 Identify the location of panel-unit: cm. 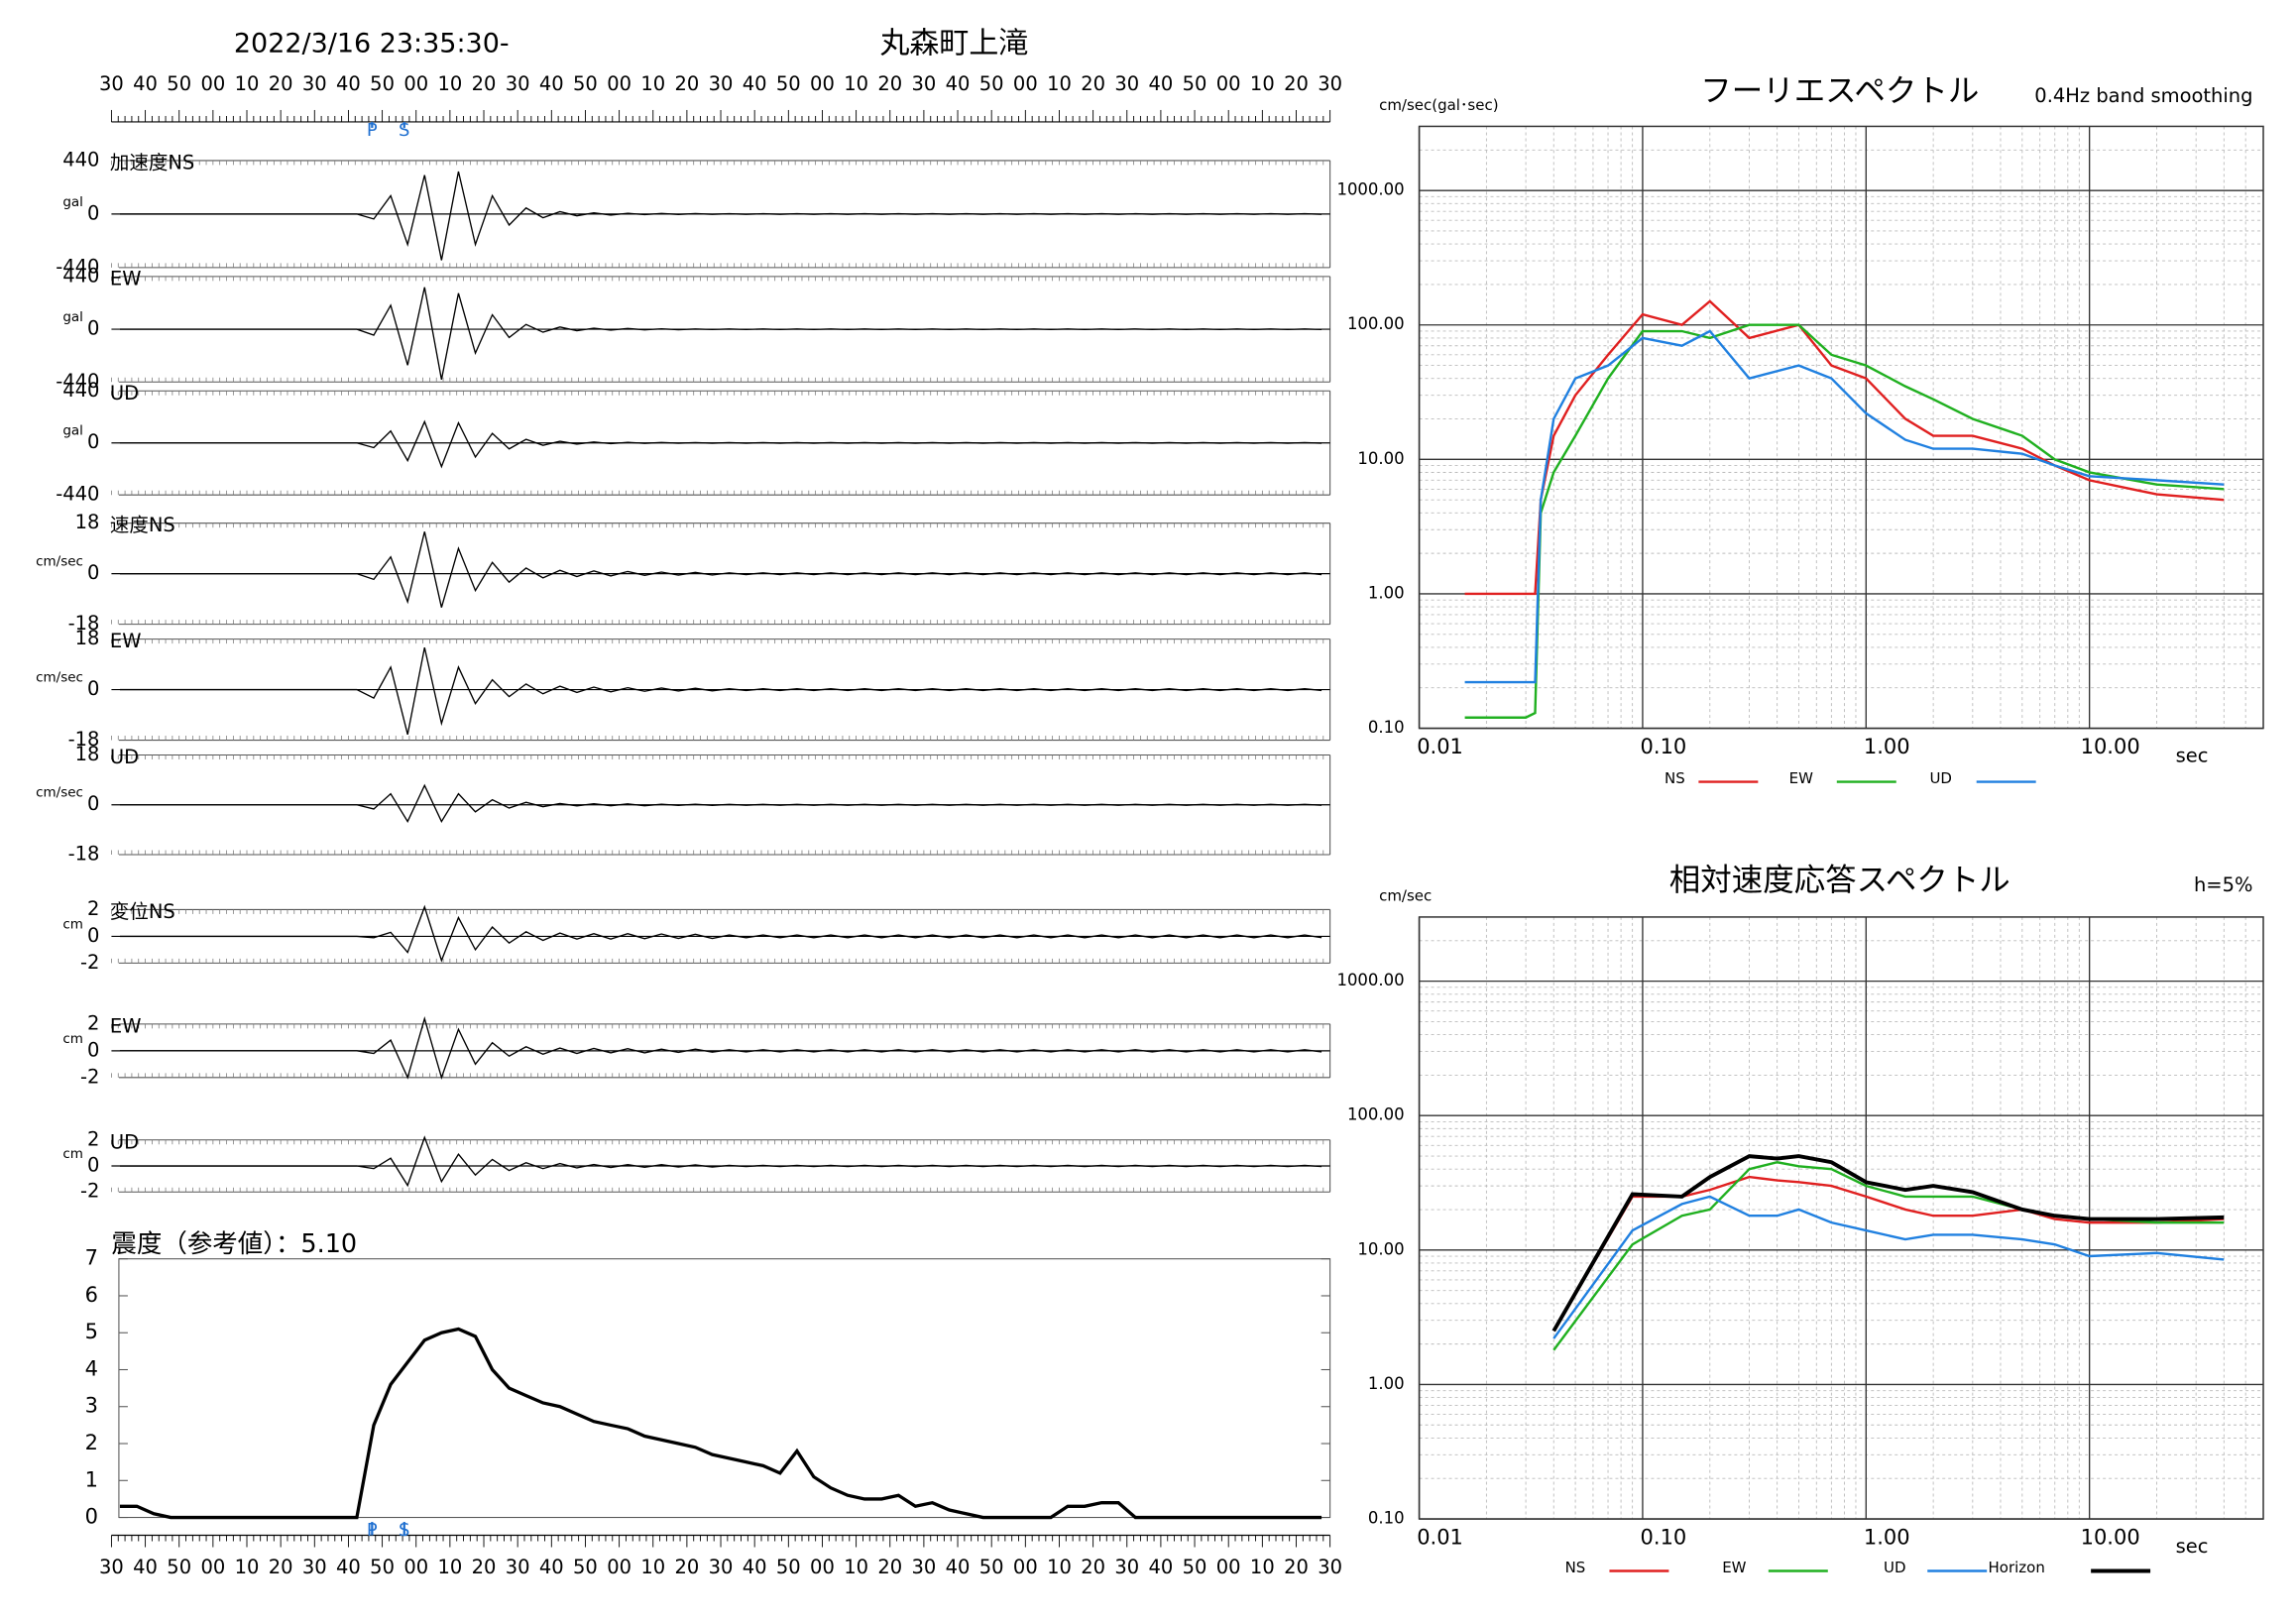
(72, 1039).